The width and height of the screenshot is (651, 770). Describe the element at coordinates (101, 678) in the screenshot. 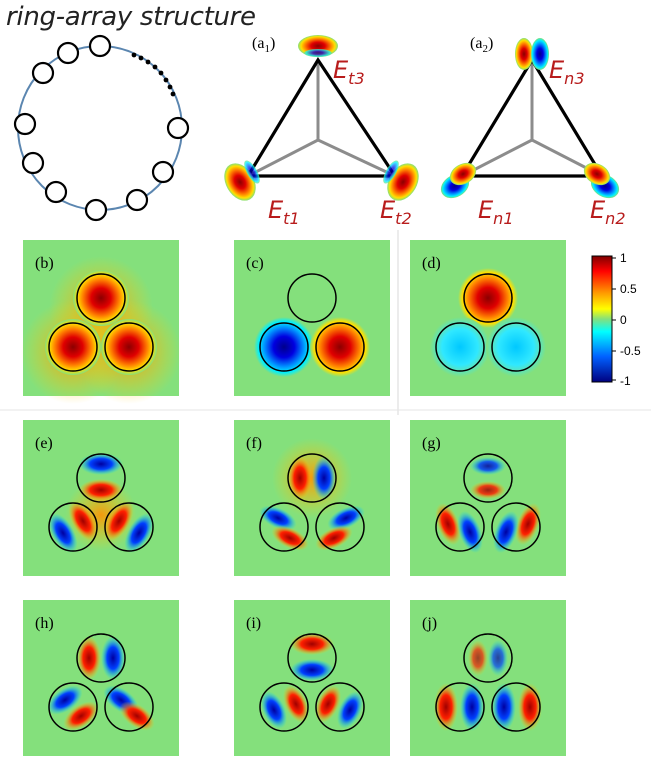

I see `field-panel-h: (h)` at that location.